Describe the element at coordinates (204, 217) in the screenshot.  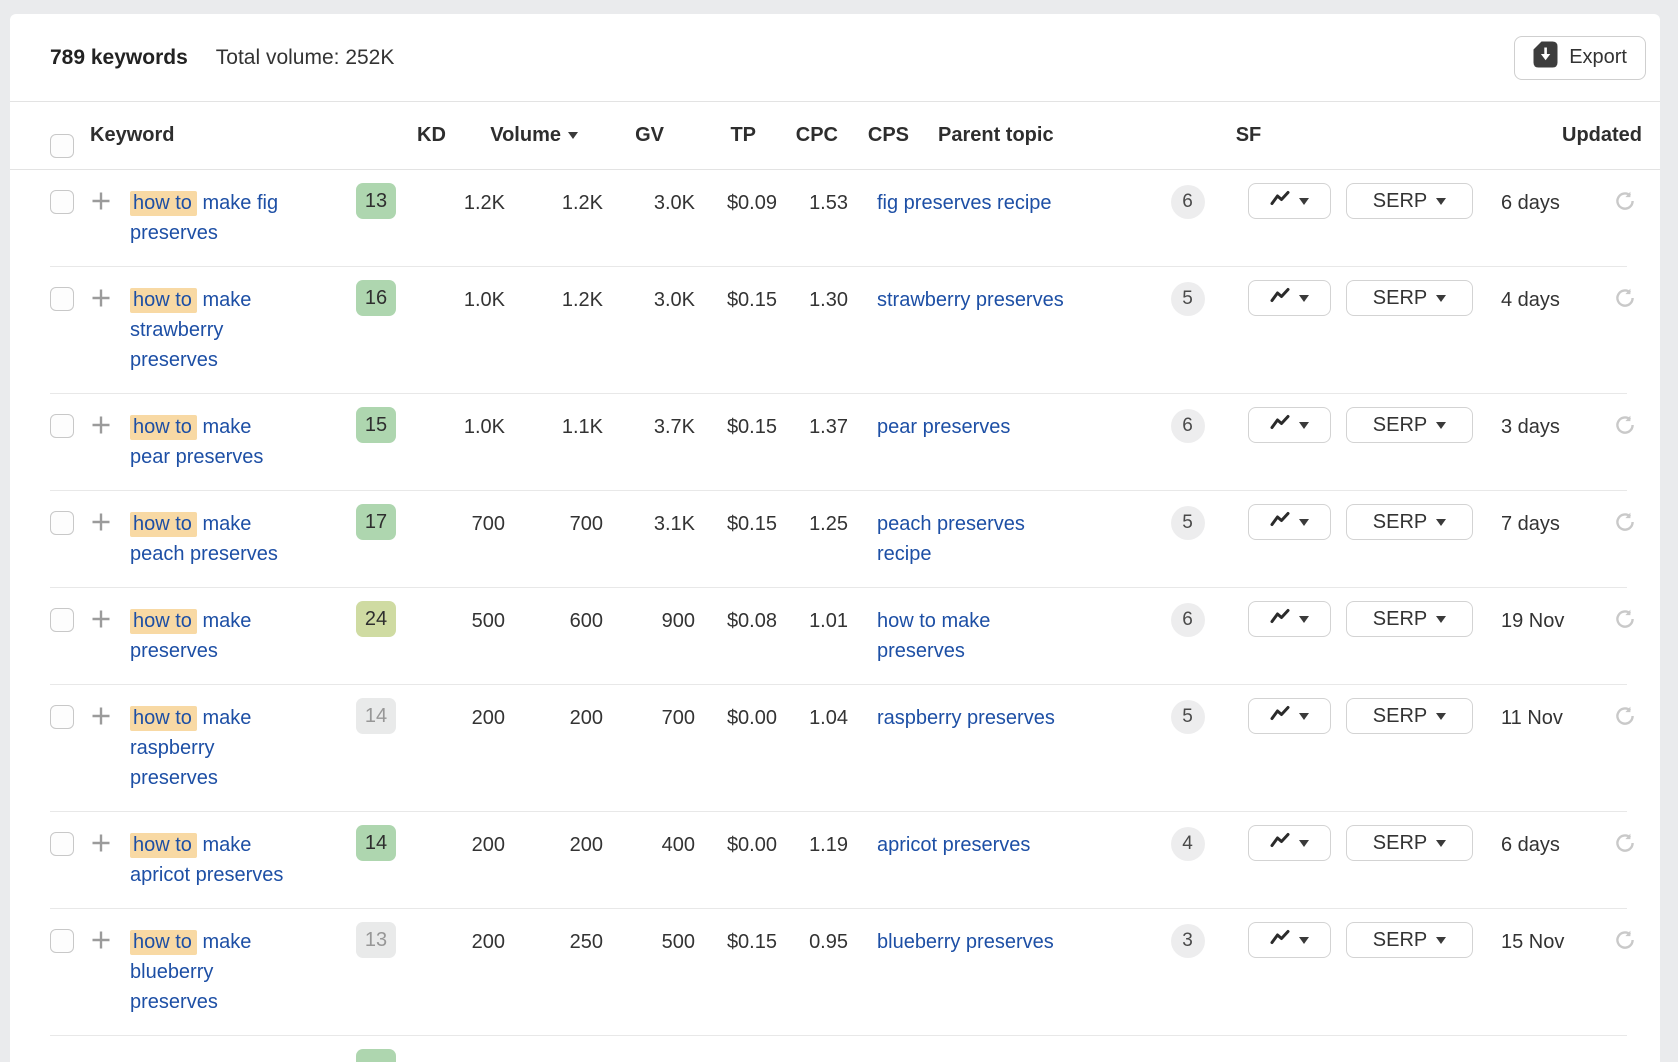
I see `keyword-link: how to make fig preserves` at that location.